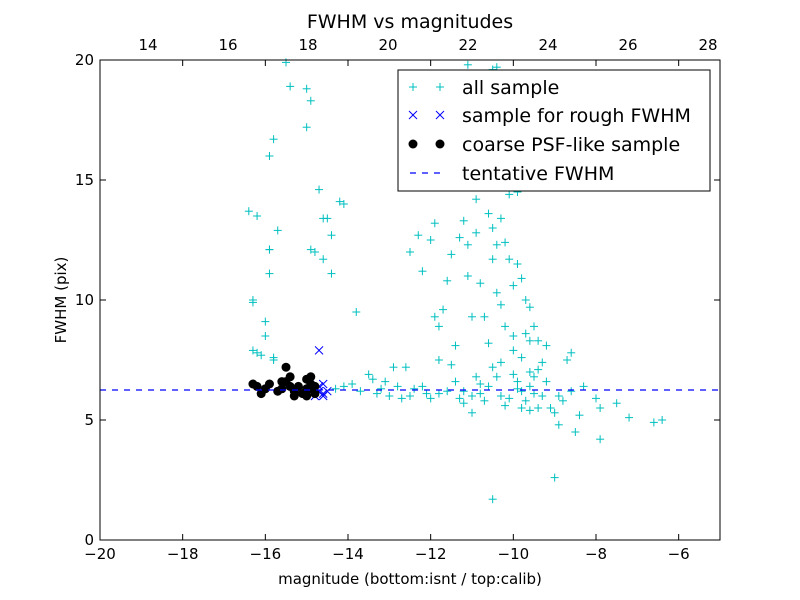 The height and width of the screenshot is (600, 800). What do you see at coordinates (84, 300) in the screenshot?
I see `y-tick-label: 10` at bounding box center [84, 300].